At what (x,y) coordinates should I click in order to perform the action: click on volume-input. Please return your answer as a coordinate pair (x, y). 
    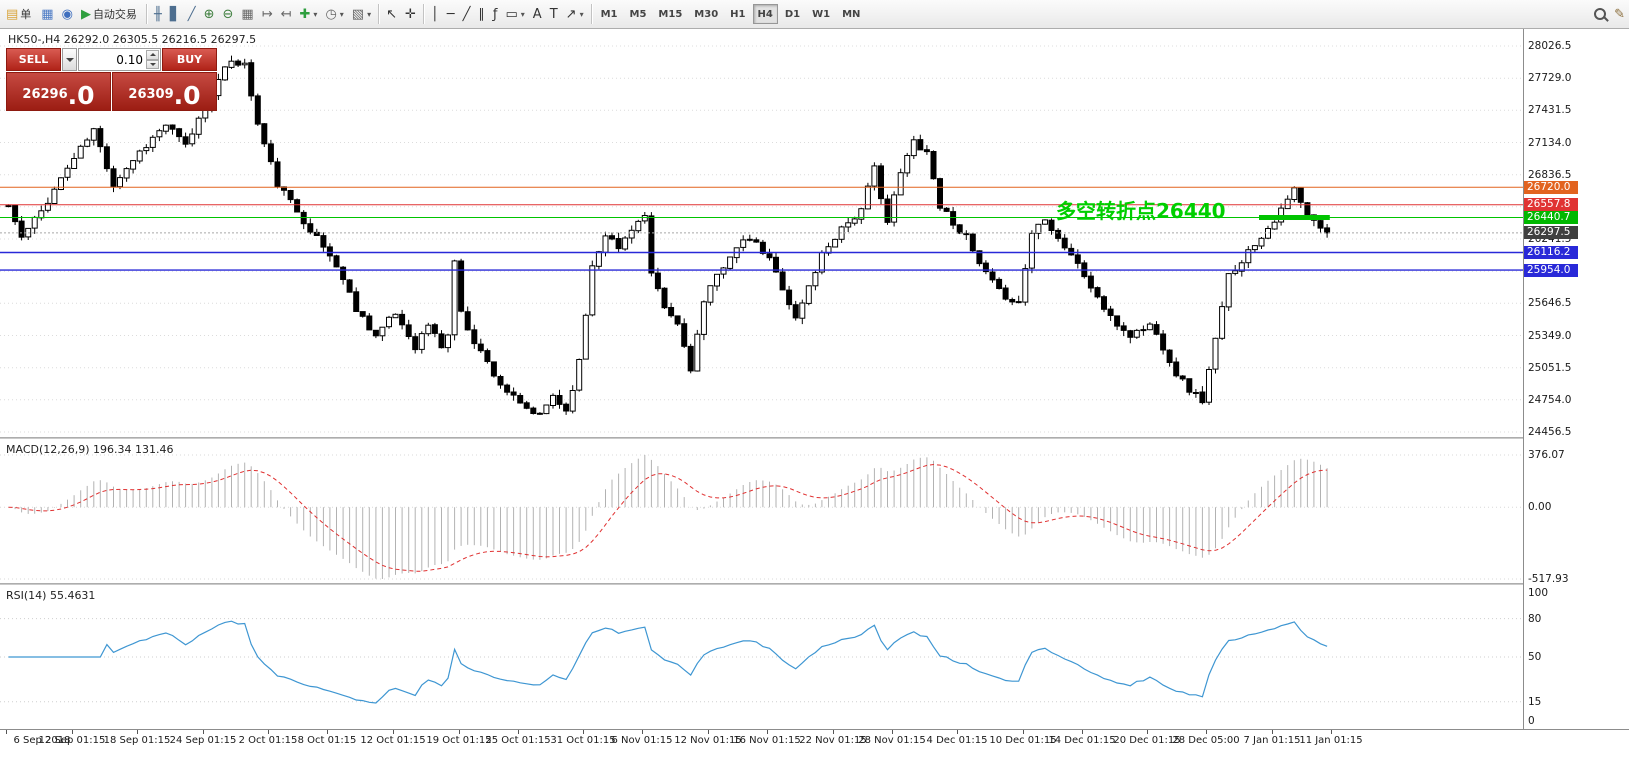
    Looking at the image, I should click on (119, 59).